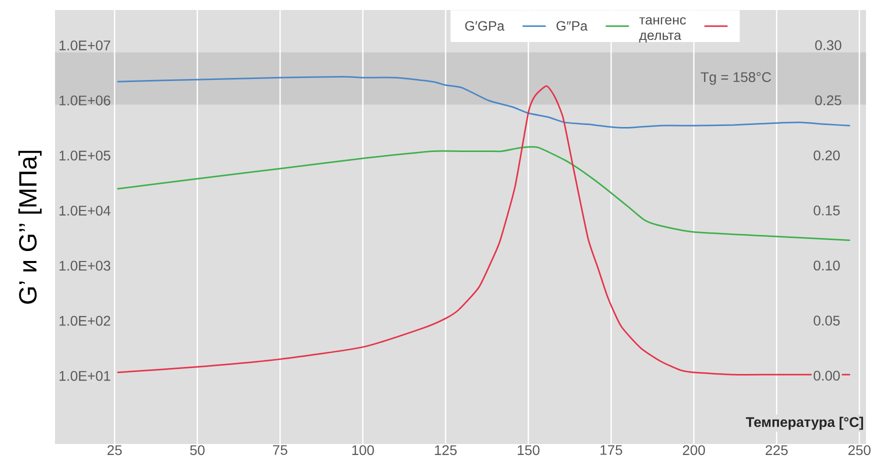  What do you see at coordinates (572, 26) in the screenshot?
I see `legend-label: G″Pa` at bounding box center [572, 26].